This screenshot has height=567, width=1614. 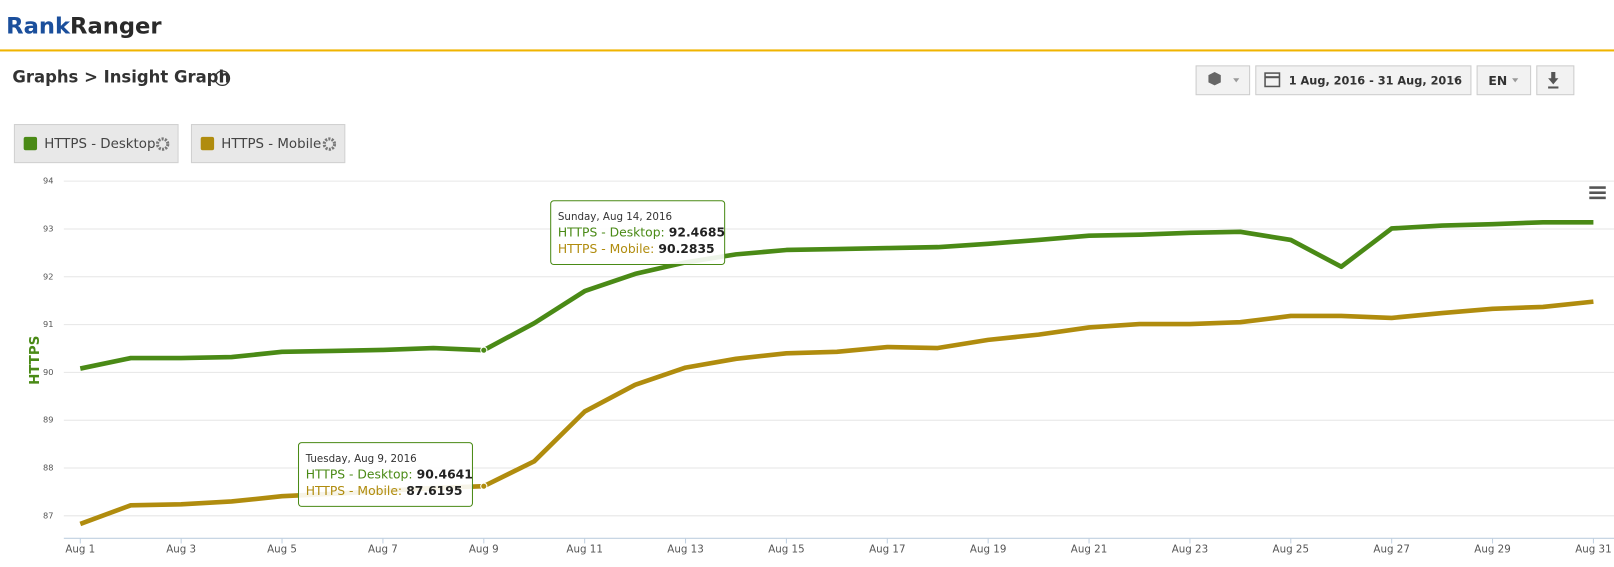 I want to click on date-range-button, so click(x=1363, y=80).